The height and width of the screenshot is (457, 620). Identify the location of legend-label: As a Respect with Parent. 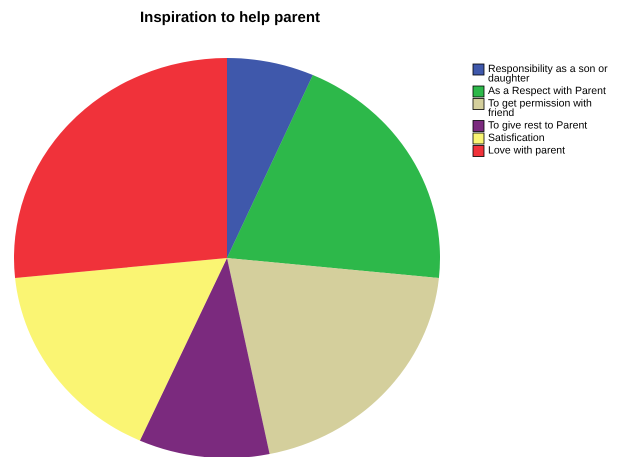
(547, 91).